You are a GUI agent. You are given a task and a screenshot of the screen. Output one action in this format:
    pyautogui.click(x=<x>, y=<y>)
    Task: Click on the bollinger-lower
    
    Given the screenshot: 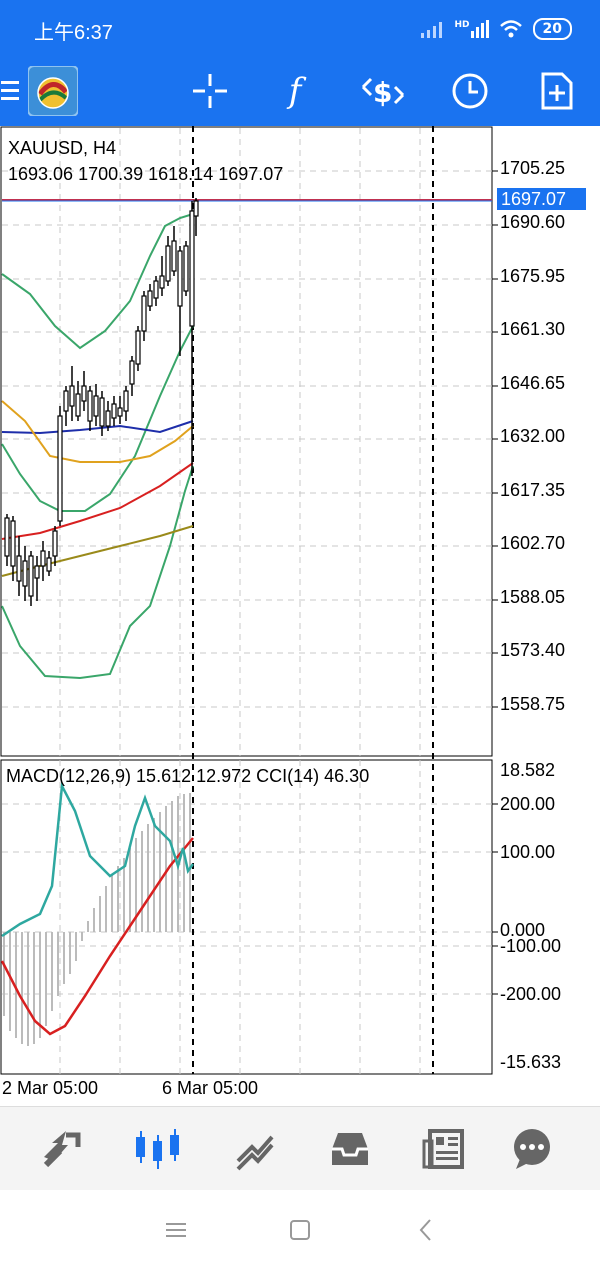 What is the action you would take?
    pyautogui.click(x=97, y=572)
    